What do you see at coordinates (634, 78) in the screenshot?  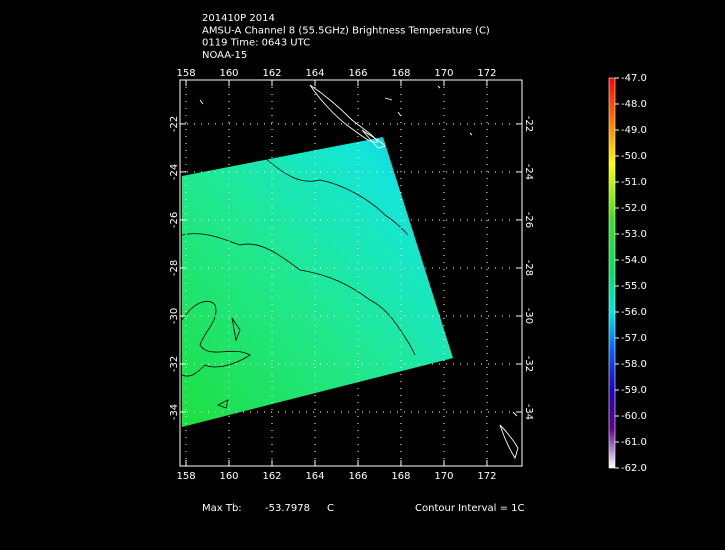 I see `colorbar-label: -47.0` at bounding box center [634, 78].